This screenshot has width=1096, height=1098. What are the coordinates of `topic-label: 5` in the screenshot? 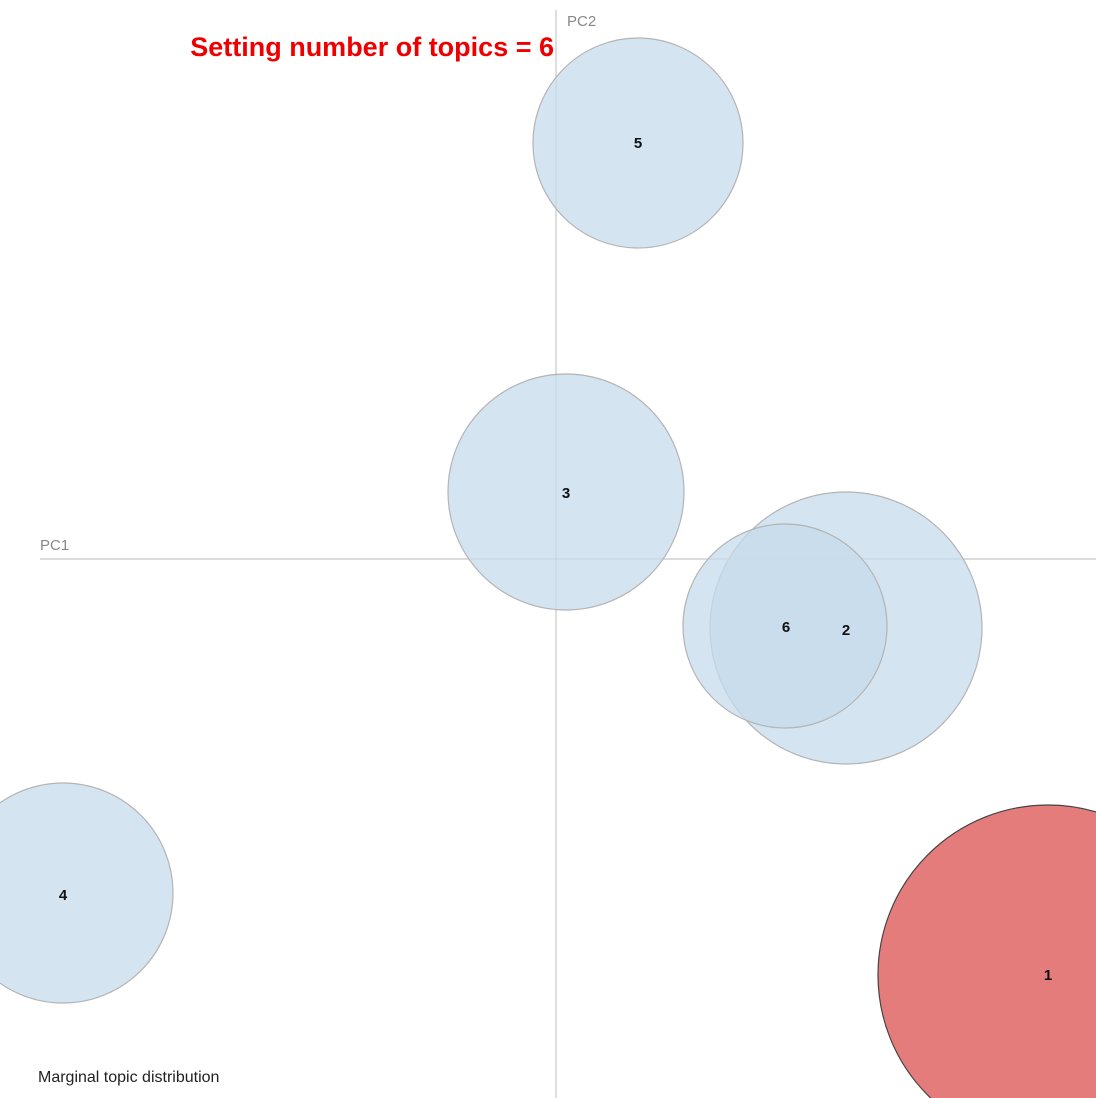 It's located at (638, 143).